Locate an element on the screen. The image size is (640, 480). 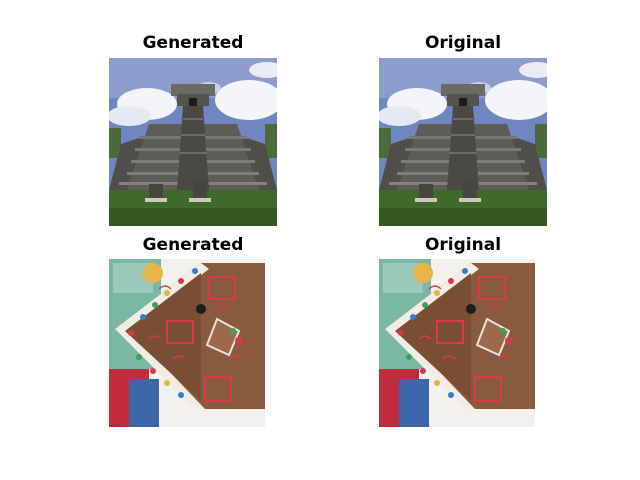
generated-pyramid-image is located at coordinates (193, 142).